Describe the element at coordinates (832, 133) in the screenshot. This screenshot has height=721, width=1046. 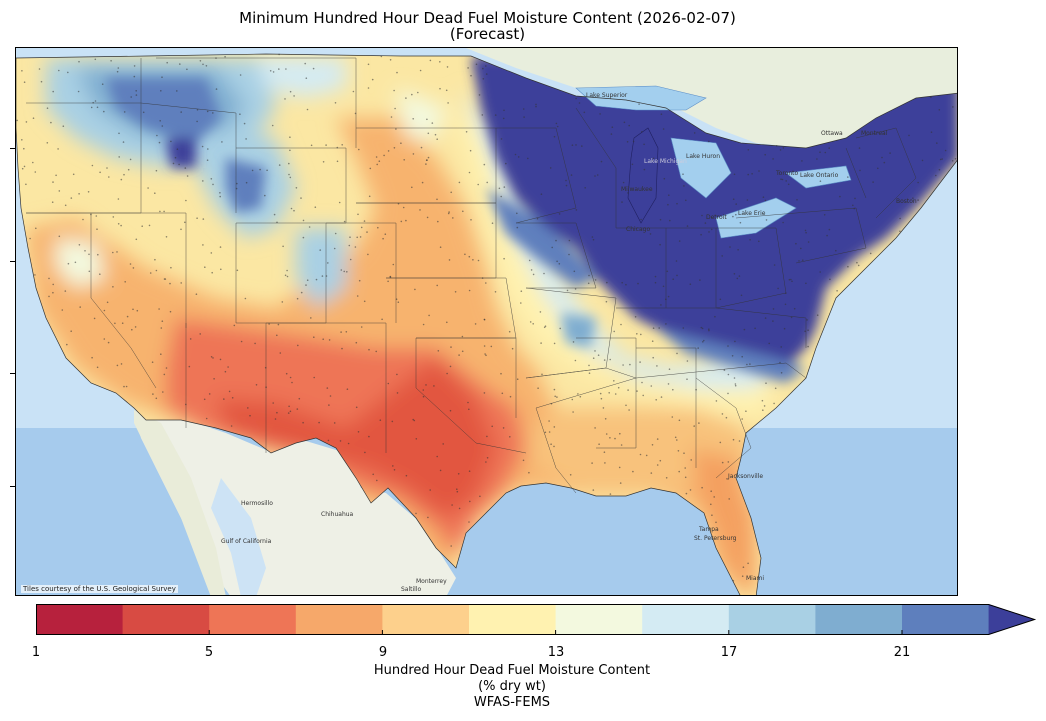
I see `city-label-ottawa: Ottawa` at that location.